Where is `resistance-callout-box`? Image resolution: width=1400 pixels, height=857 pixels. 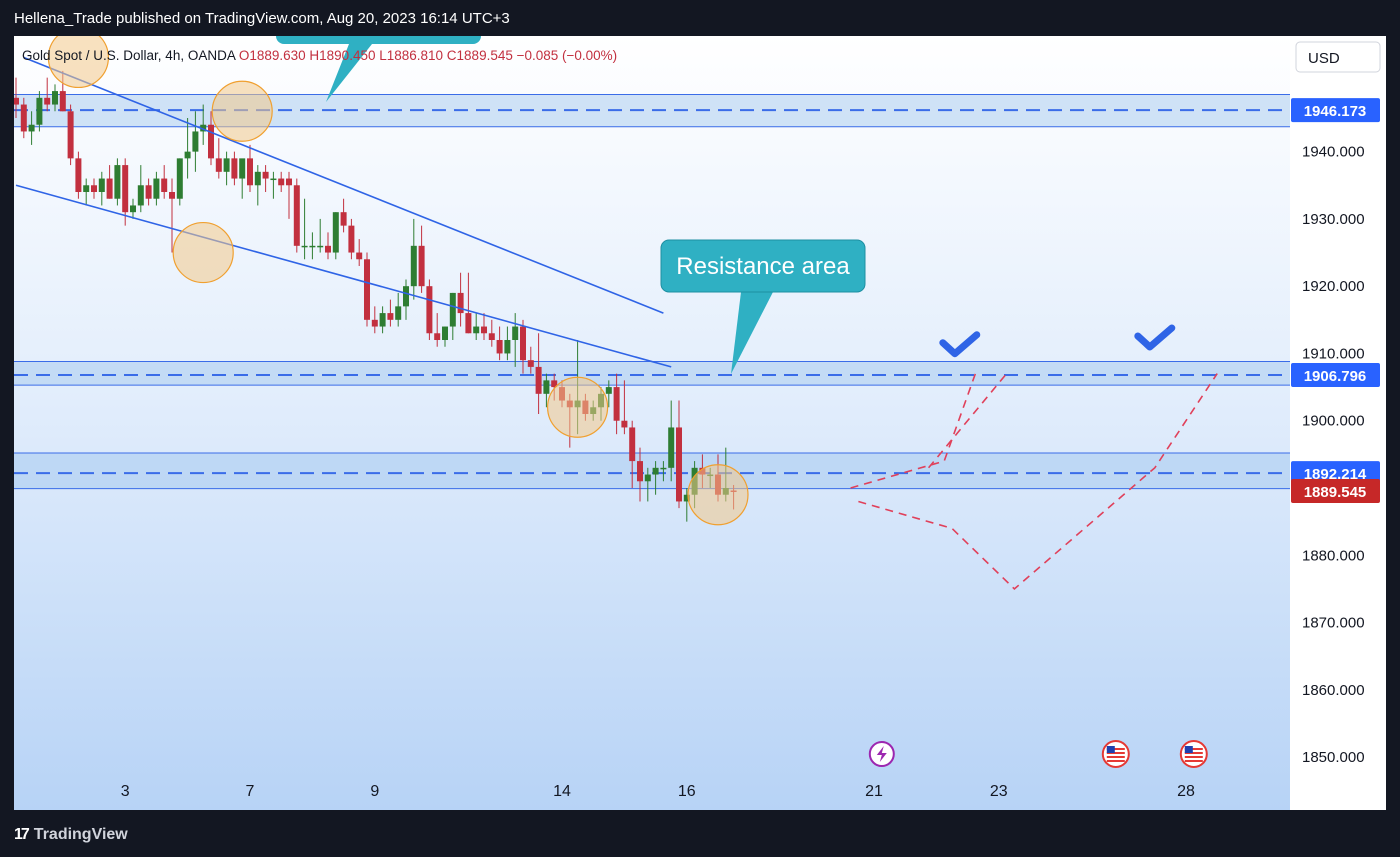 resistance-callout-box is located at coordinates (763, 266).